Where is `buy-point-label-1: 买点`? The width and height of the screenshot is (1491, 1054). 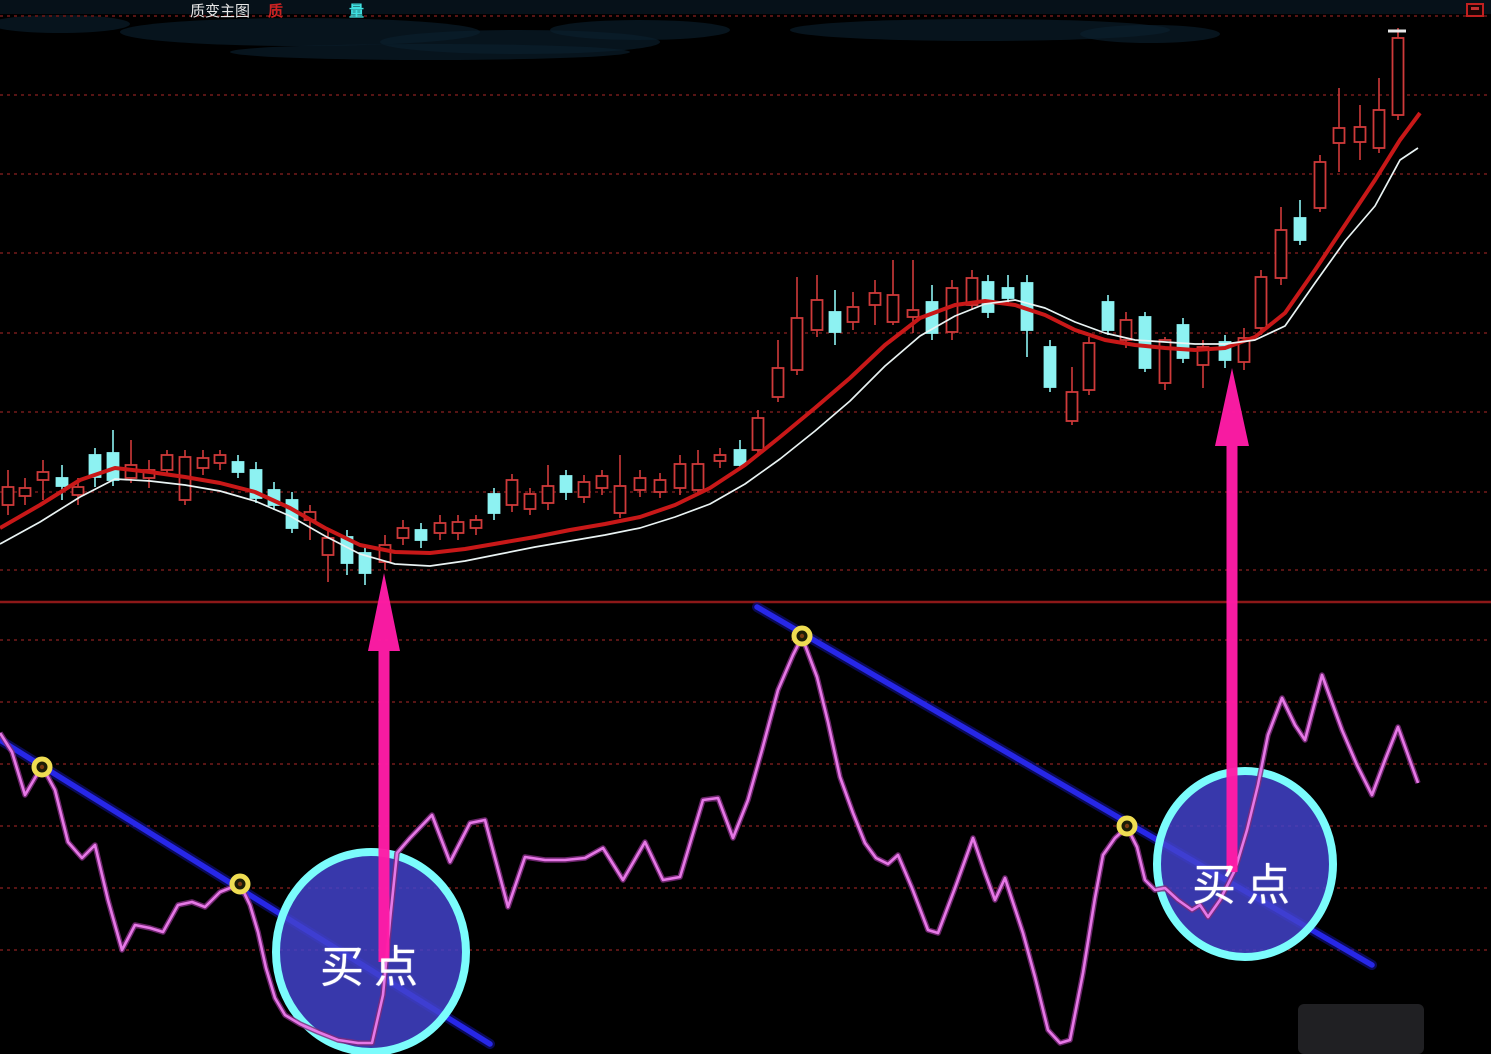
buy-point-label-1: 买点 is located at coordinates (374, 967).